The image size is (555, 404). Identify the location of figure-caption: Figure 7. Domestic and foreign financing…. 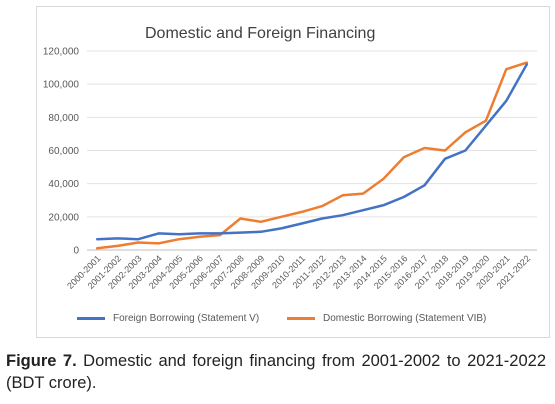
(276, 372).